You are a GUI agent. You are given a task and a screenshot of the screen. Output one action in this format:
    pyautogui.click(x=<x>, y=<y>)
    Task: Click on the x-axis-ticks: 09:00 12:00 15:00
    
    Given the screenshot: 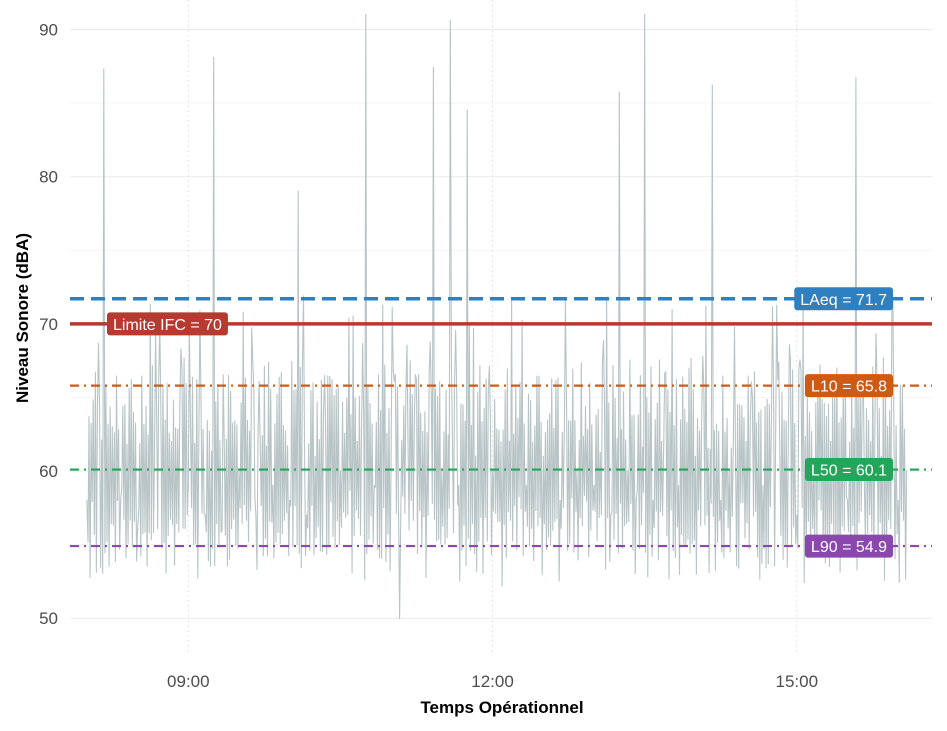 What is the action you would take?
    pyautogui.click(x=492, y=681)
    